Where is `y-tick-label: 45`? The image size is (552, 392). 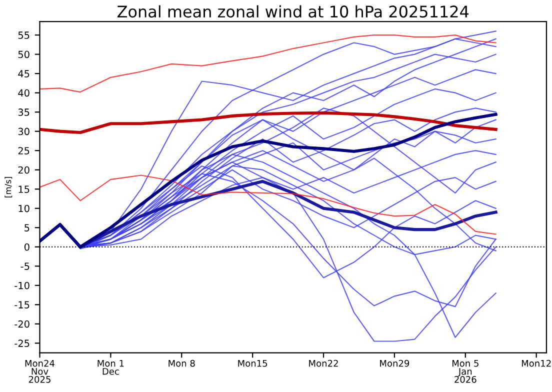
y-tick-label: 45 is located at coordinates (24, 74).